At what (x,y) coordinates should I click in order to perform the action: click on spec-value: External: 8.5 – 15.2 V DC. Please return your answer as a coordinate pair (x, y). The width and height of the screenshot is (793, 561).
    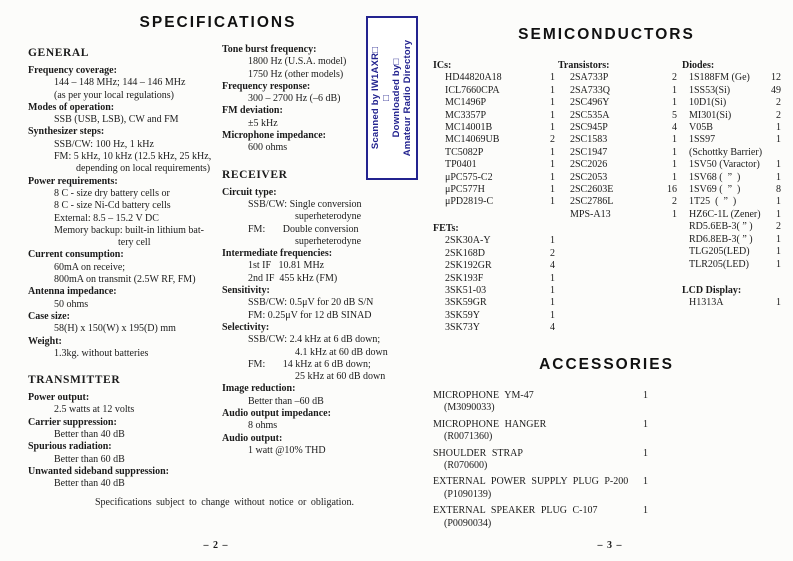
    Looking at the image, I should click on (106, 218).